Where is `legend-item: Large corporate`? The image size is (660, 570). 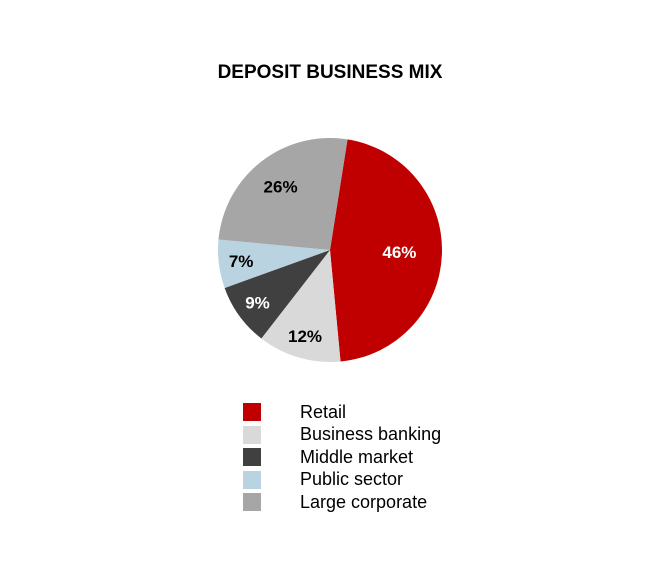
legend-item: Large corporate is located at coordinates (335, 502).